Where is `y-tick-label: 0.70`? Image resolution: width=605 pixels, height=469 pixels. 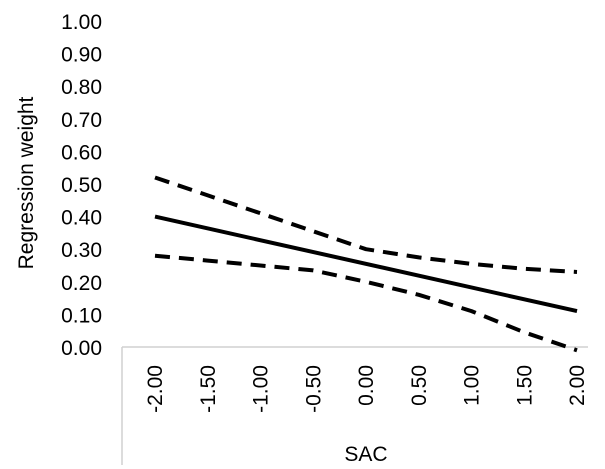
y-tick-label: 0.70 is located at coordinates (81, 120).